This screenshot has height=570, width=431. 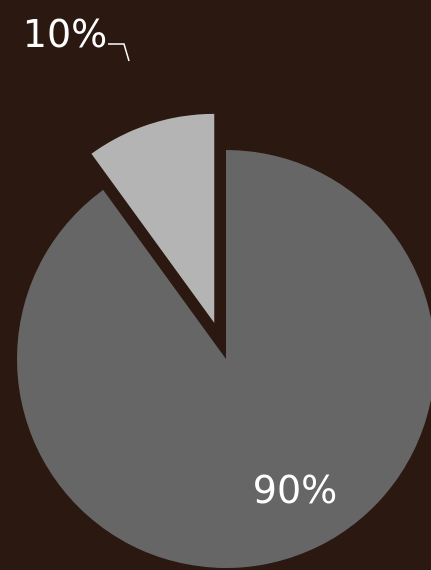 What do you see at coordinates (295, 490) in the screenshot?
I see `slice-label-90: 90%` at bounding box center [295, 490].